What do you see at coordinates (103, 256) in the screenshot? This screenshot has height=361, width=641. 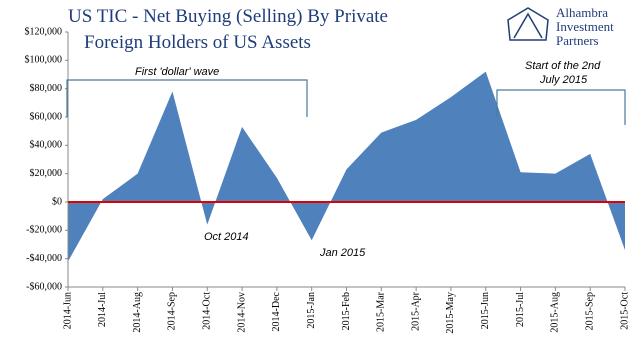 I see `annotation: June 2014` at bounding box center [103, 256].